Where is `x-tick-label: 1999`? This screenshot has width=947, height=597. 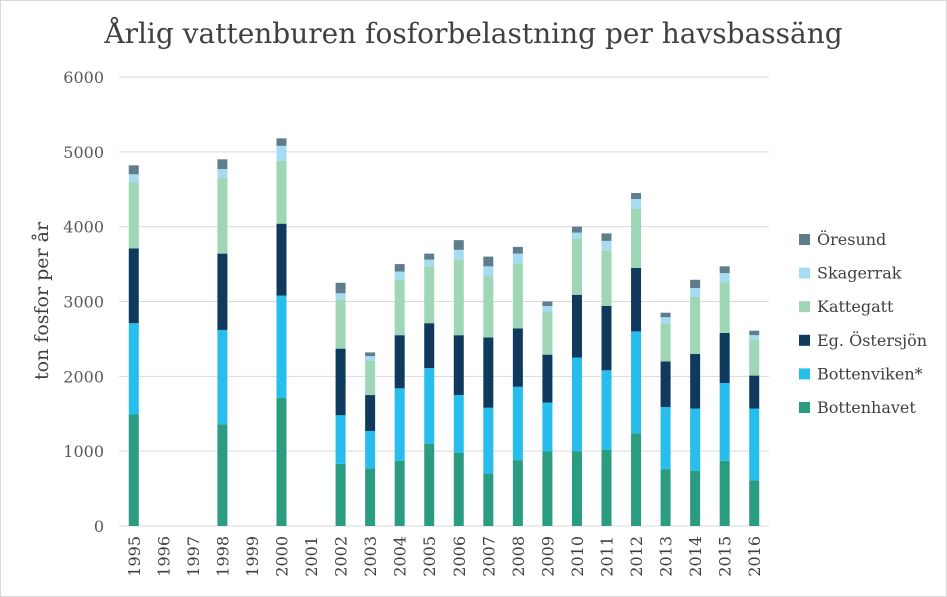
x-tick-label: 1999 is located at coordinates (252, 556).